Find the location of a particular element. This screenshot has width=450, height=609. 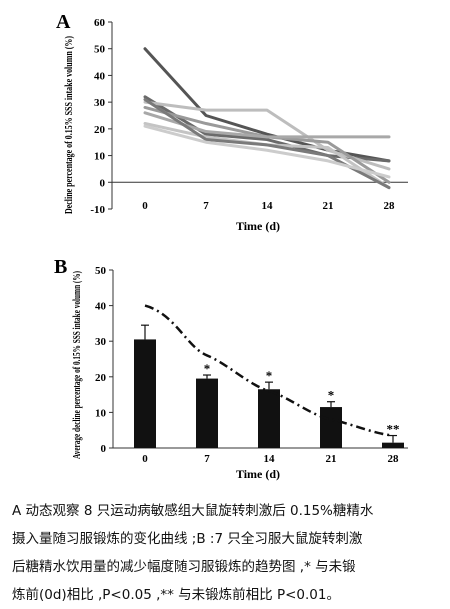

panel-b-label: B is located at coordinates (60, 267).